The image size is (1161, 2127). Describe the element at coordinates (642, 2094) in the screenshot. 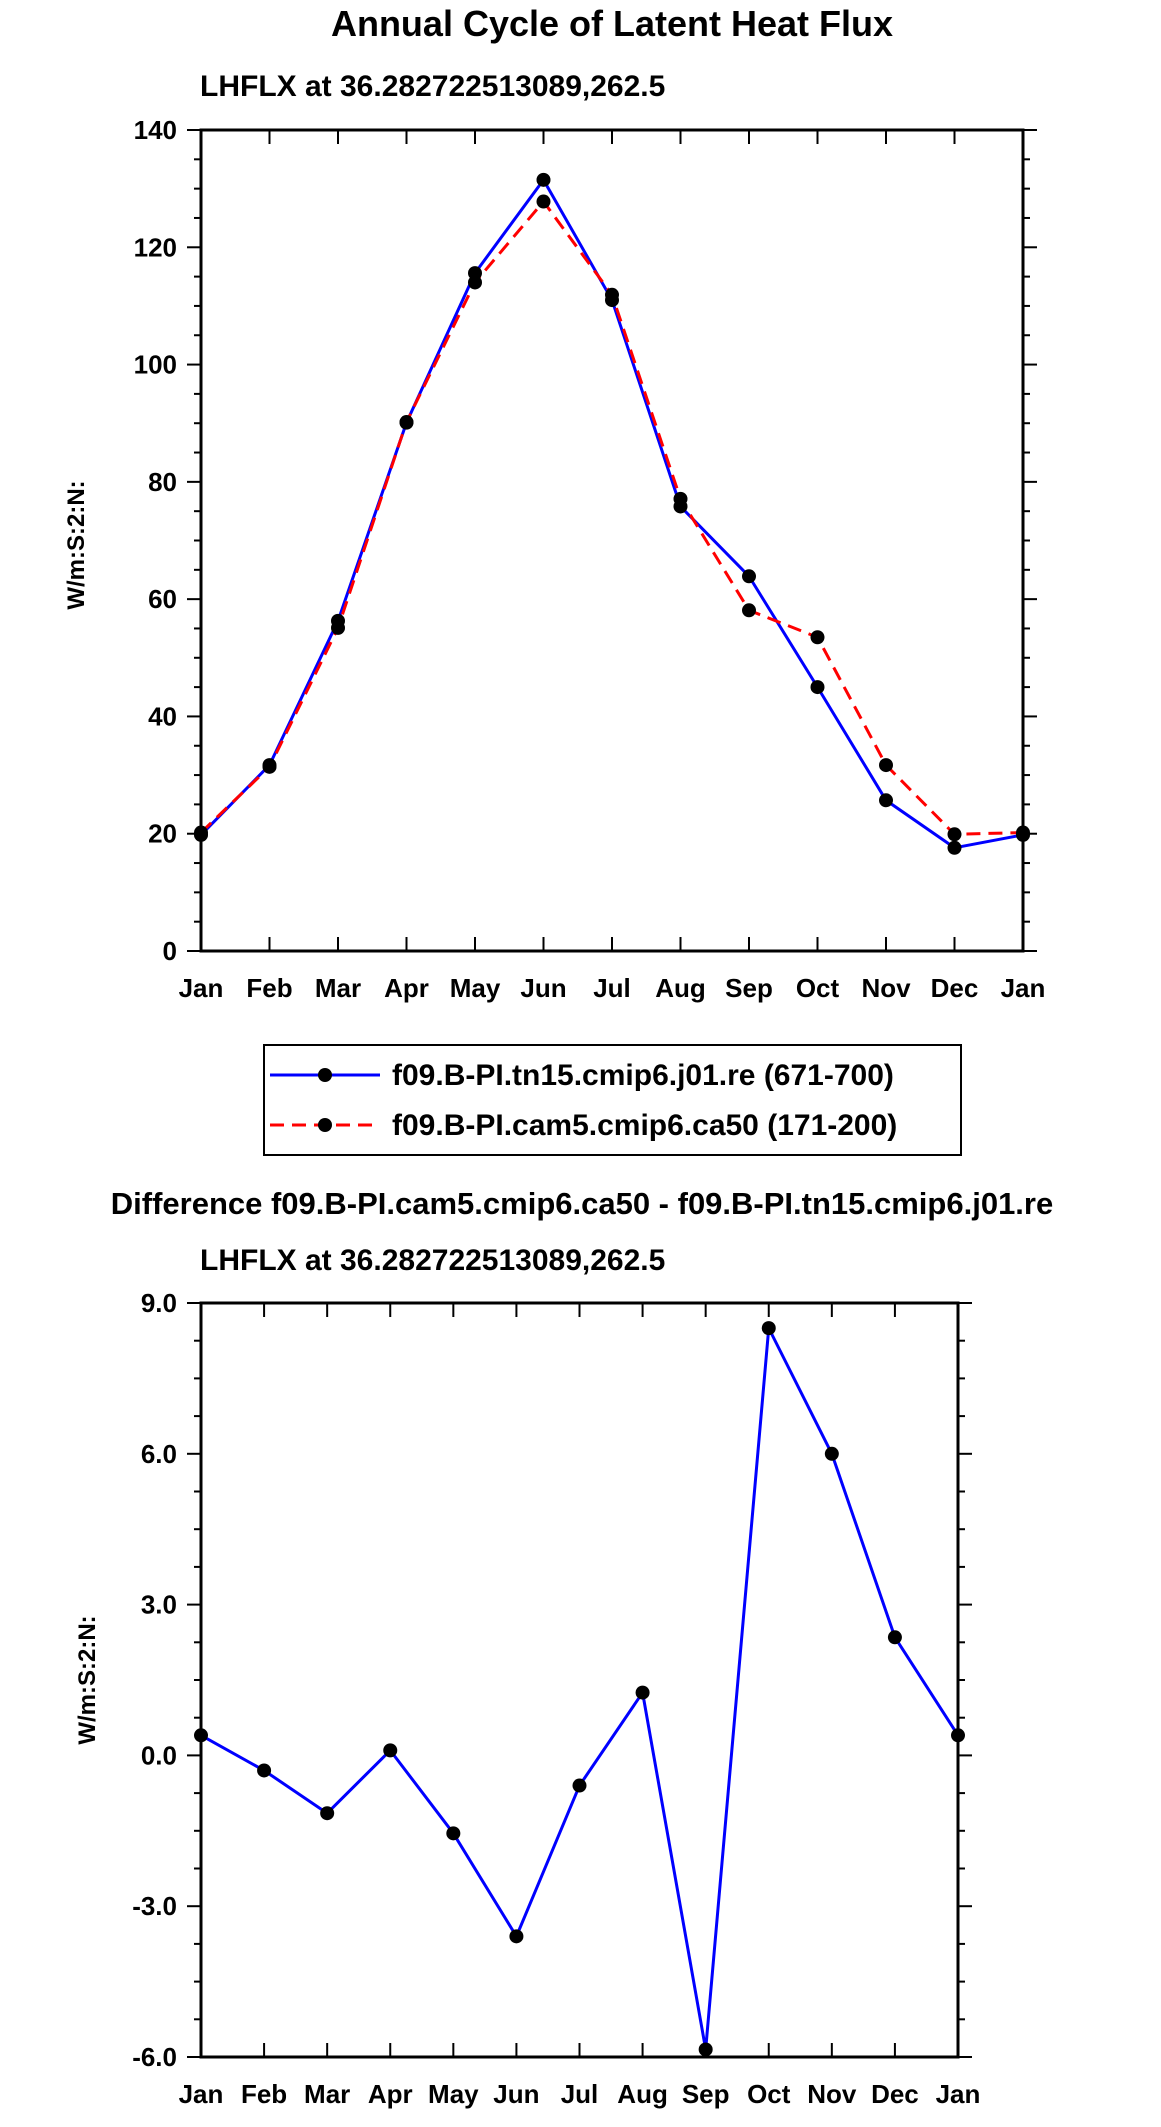

I see `chart2-xtick-label: Aug` at that location.